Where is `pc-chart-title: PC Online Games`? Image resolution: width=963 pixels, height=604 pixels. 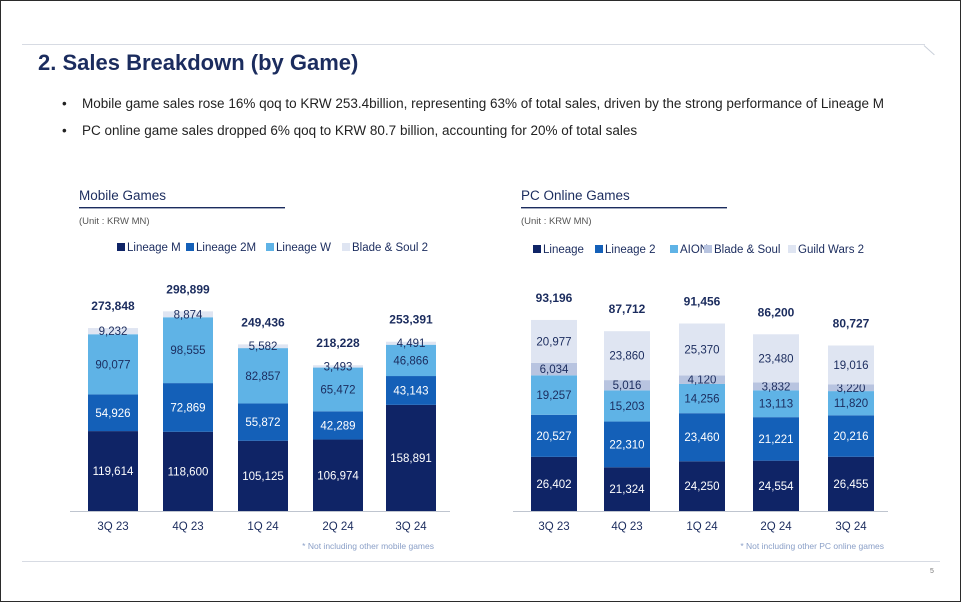 pc-chart-title: PC Online Games is located at coordinates (575, 195).